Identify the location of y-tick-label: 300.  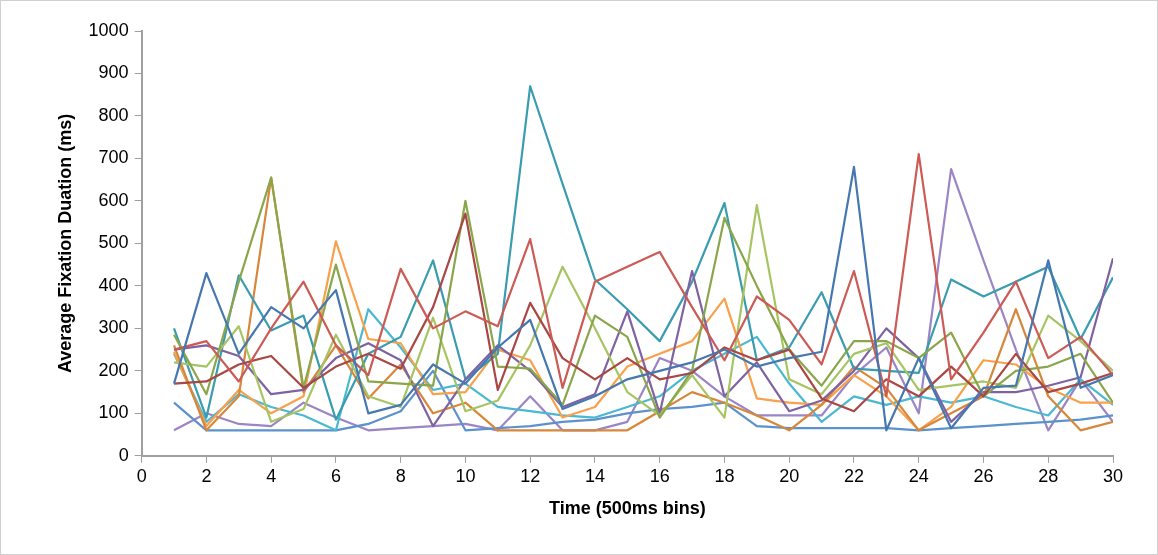
(113, 327).